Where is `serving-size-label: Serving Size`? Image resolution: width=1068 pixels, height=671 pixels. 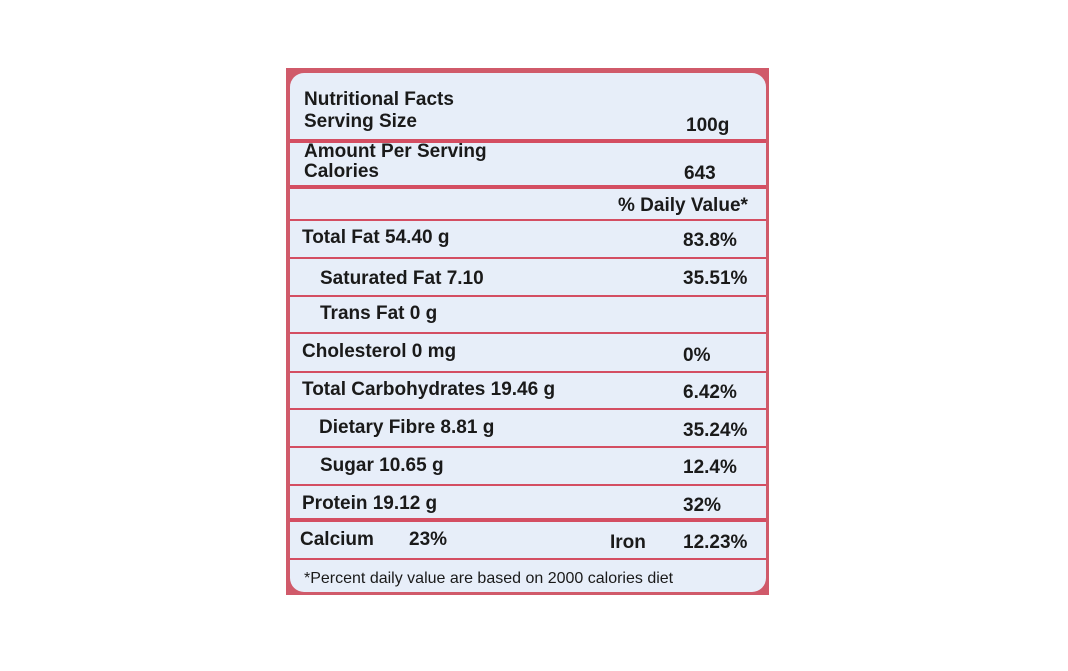 serving-size-label: Serving Size is located at coordinates (360, 121).